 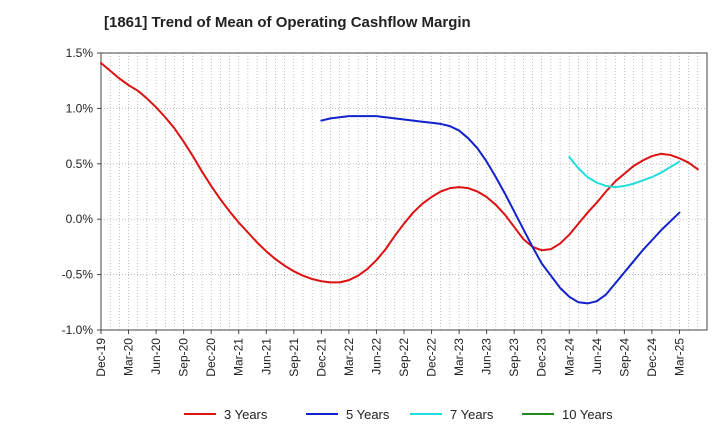 I want to click on x-tick-label: Jun-22, so click(x=376, y=356).